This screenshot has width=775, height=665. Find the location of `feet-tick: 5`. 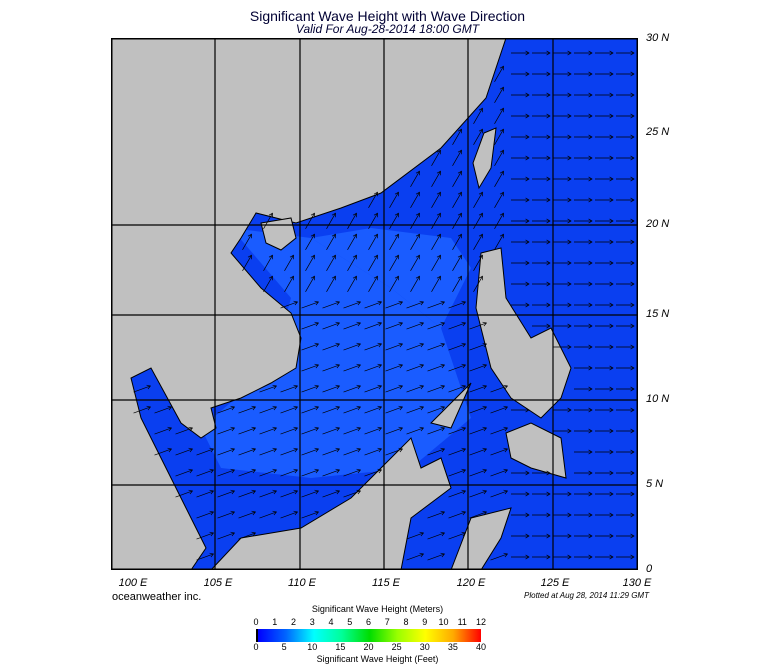

feet-tick: 5 is located at coordinates (284, 647).